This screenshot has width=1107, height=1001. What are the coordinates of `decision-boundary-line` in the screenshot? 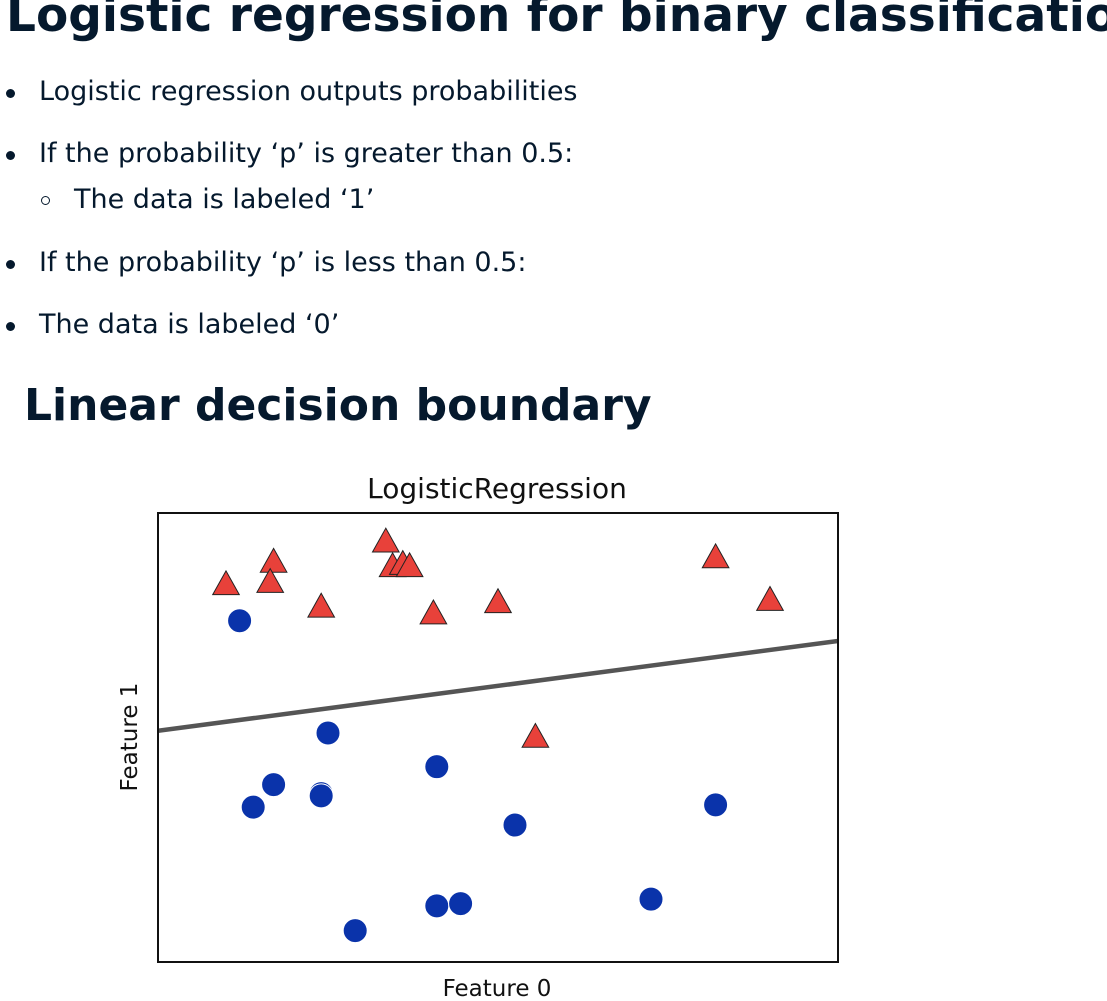 It's located at (498, 685).